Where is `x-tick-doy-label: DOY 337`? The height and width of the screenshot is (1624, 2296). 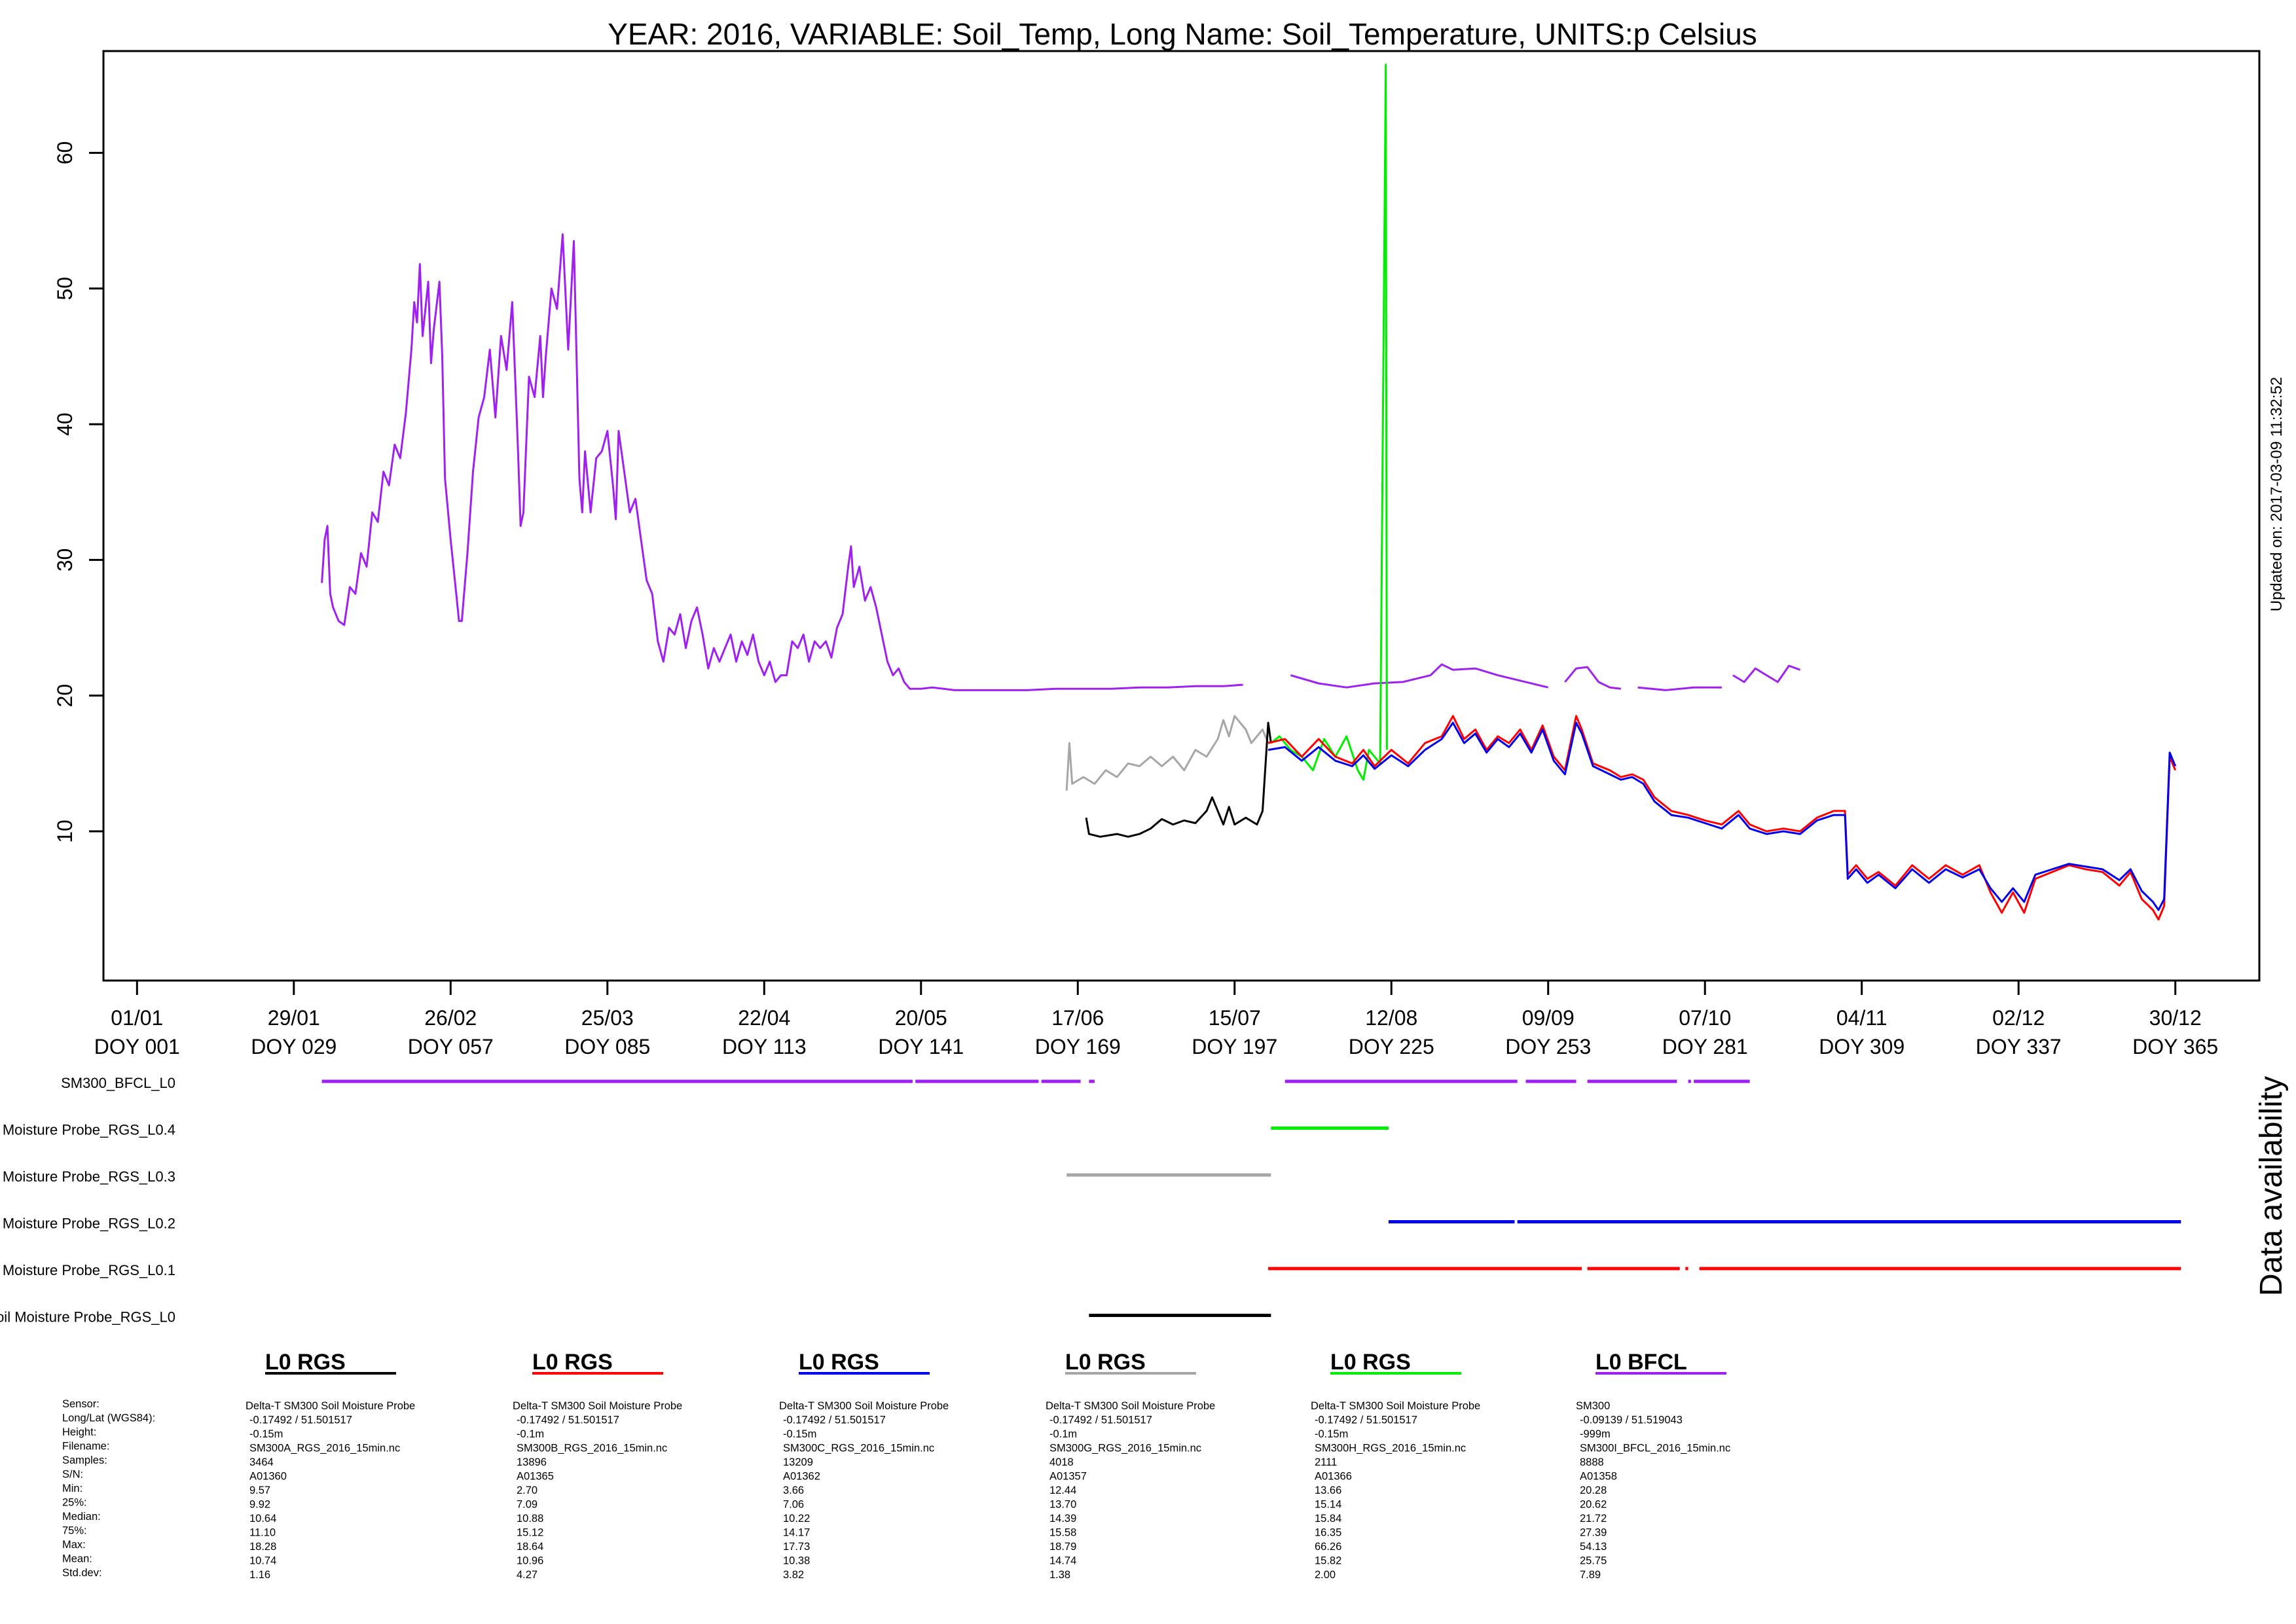 x-tick-doy-label: DOY 337 is located at coordinates (2019, 1046).